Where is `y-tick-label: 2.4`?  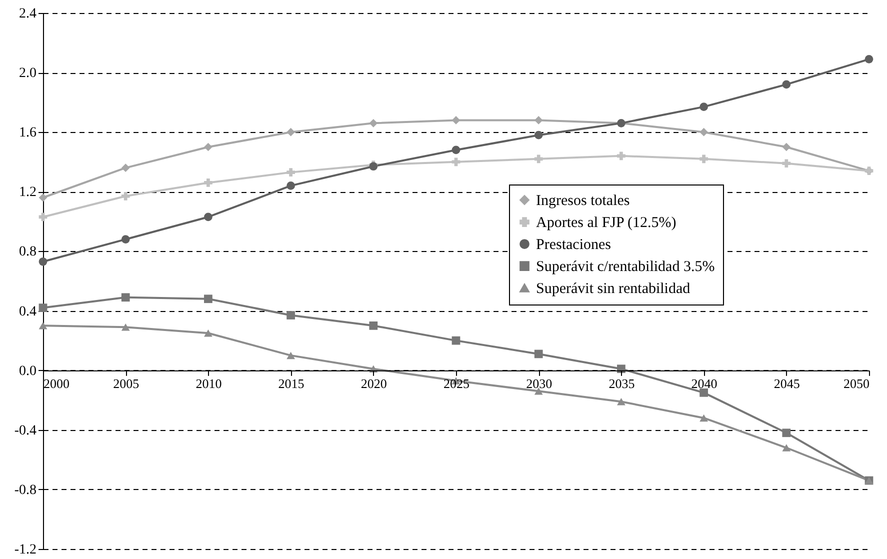
y-tick-label: 2.4 is located at coordinates (27, 14).